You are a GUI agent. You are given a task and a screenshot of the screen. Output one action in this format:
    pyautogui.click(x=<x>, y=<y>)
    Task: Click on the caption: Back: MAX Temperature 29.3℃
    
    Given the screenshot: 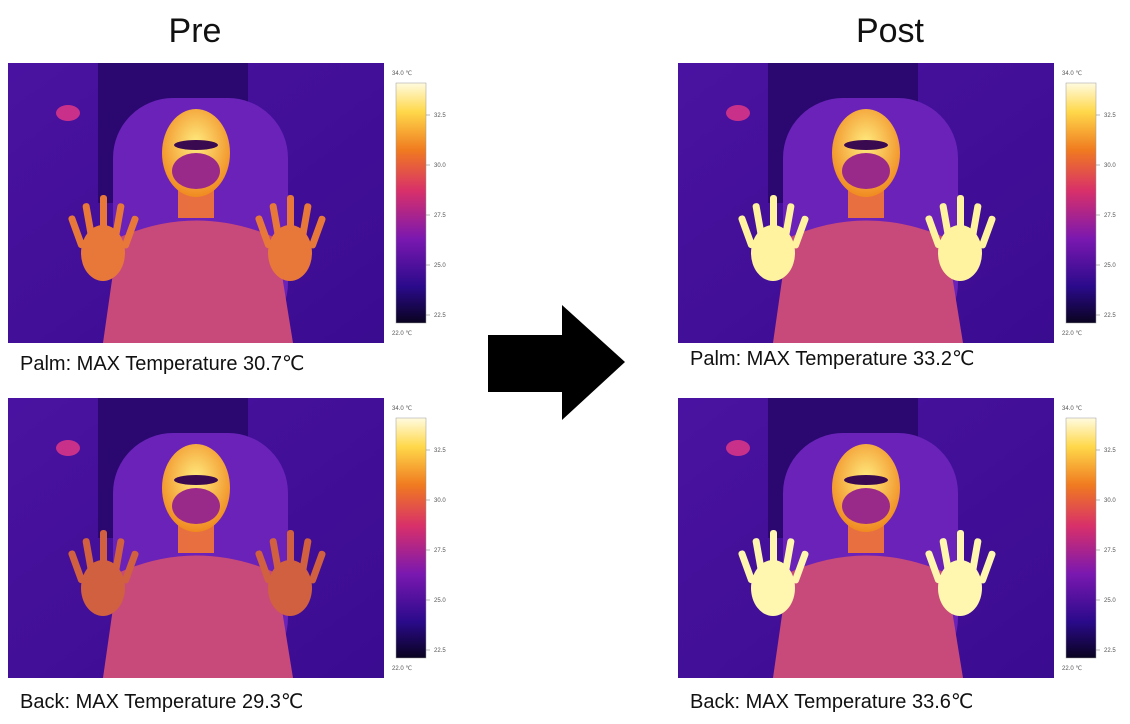 What is the action you would take?
    pyautogui.click(x=161, y=702)
    